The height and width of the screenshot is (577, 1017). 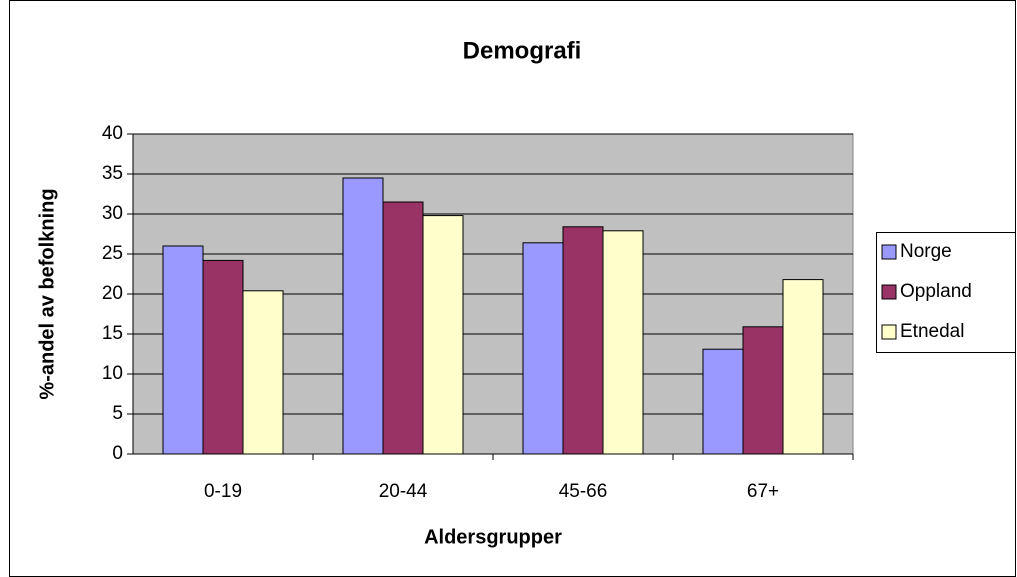 What do you see at coordinates (932, 331) in the screenshot?
I see `legend-label: Etnedal` at bounding box center [932, 331].